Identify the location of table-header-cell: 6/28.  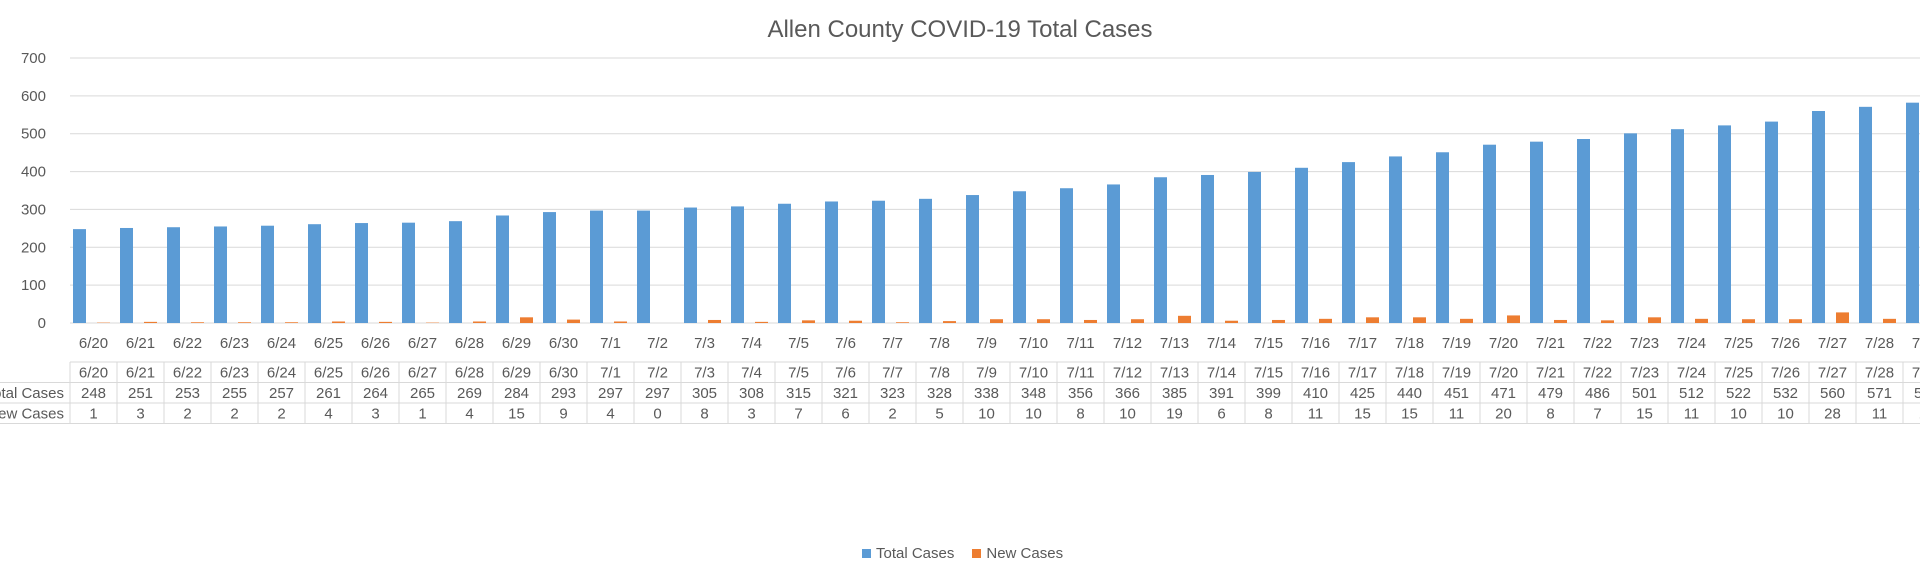
(469, 372).